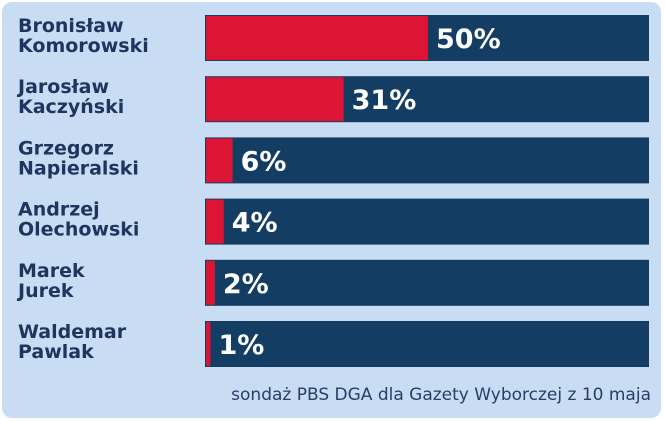 The width and height of the screenshot is (665, 421). Describe the element at coordinates (264, 161) in the screenshot. I see `value-label-2: 6%` at that location.